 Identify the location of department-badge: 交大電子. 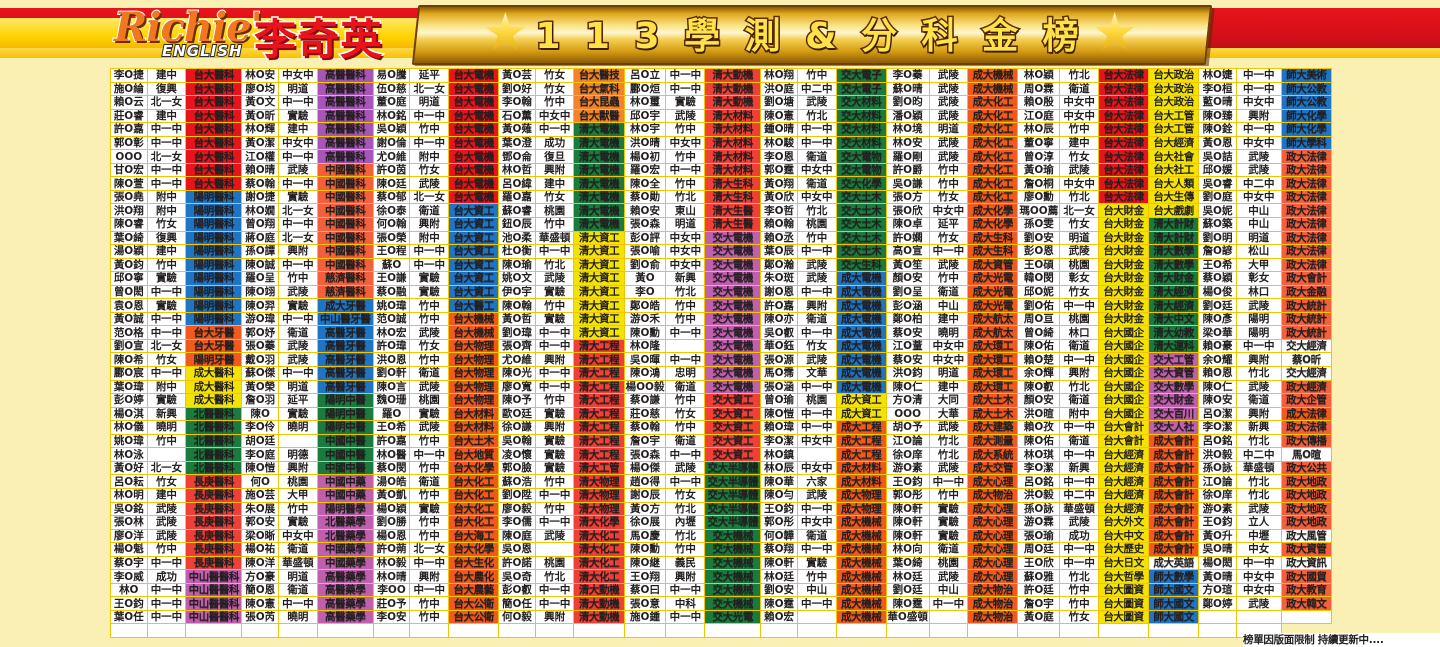
(861, 89).